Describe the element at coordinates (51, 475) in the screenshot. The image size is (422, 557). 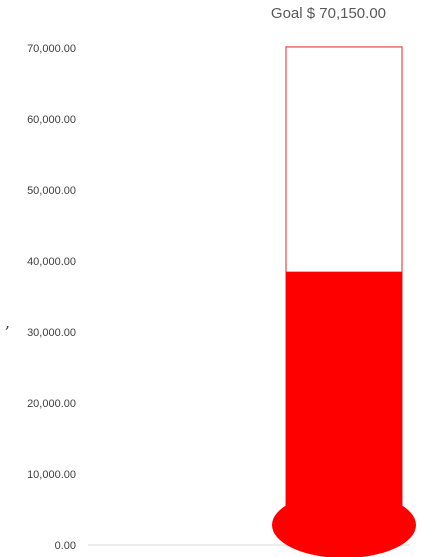
I see `y-tick-label: 10,000.00` at that location.